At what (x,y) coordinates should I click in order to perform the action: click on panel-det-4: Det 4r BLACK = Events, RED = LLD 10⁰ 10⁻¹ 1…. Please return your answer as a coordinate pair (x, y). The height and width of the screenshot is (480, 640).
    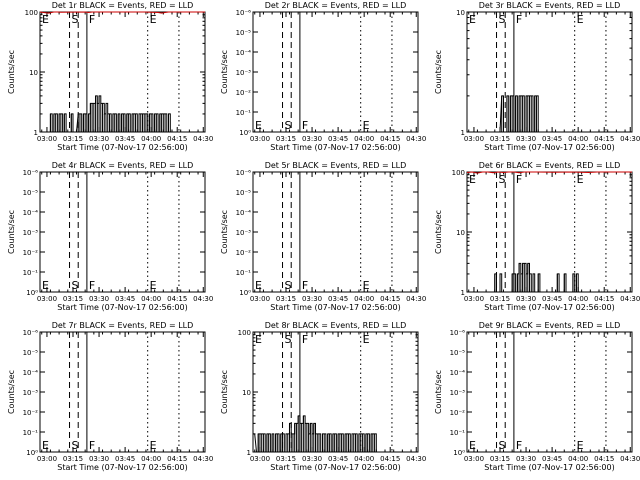
    Looking at the image, I should click on (110, 236).